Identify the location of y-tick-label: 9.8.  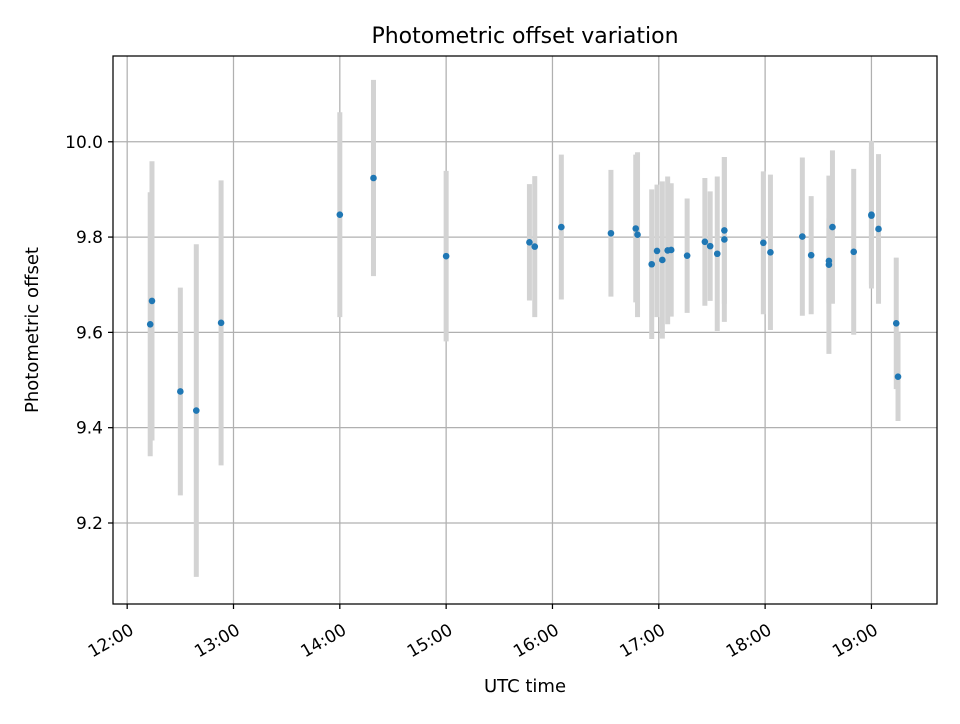
(89, 238).